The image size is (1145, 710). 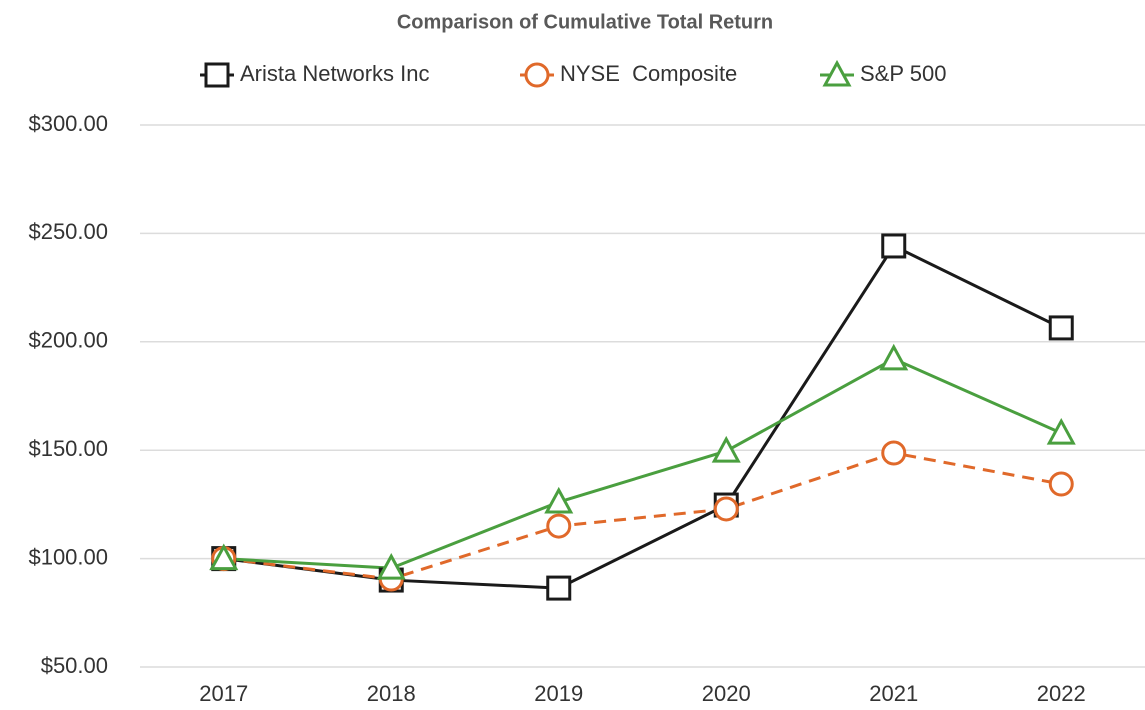 I want to click on legend-label: NYSE Composite, so click(x=648, y=73).